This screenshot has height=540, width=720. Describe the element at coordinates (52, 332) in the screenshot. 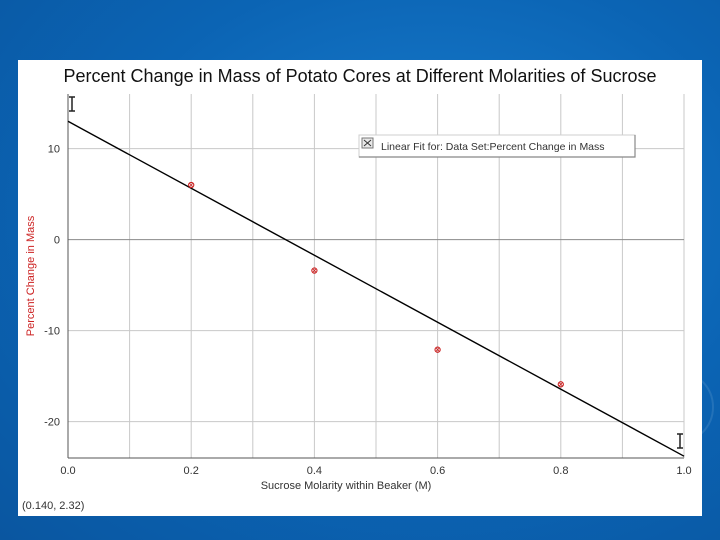

I see `y-tick-label: -10` at that location.